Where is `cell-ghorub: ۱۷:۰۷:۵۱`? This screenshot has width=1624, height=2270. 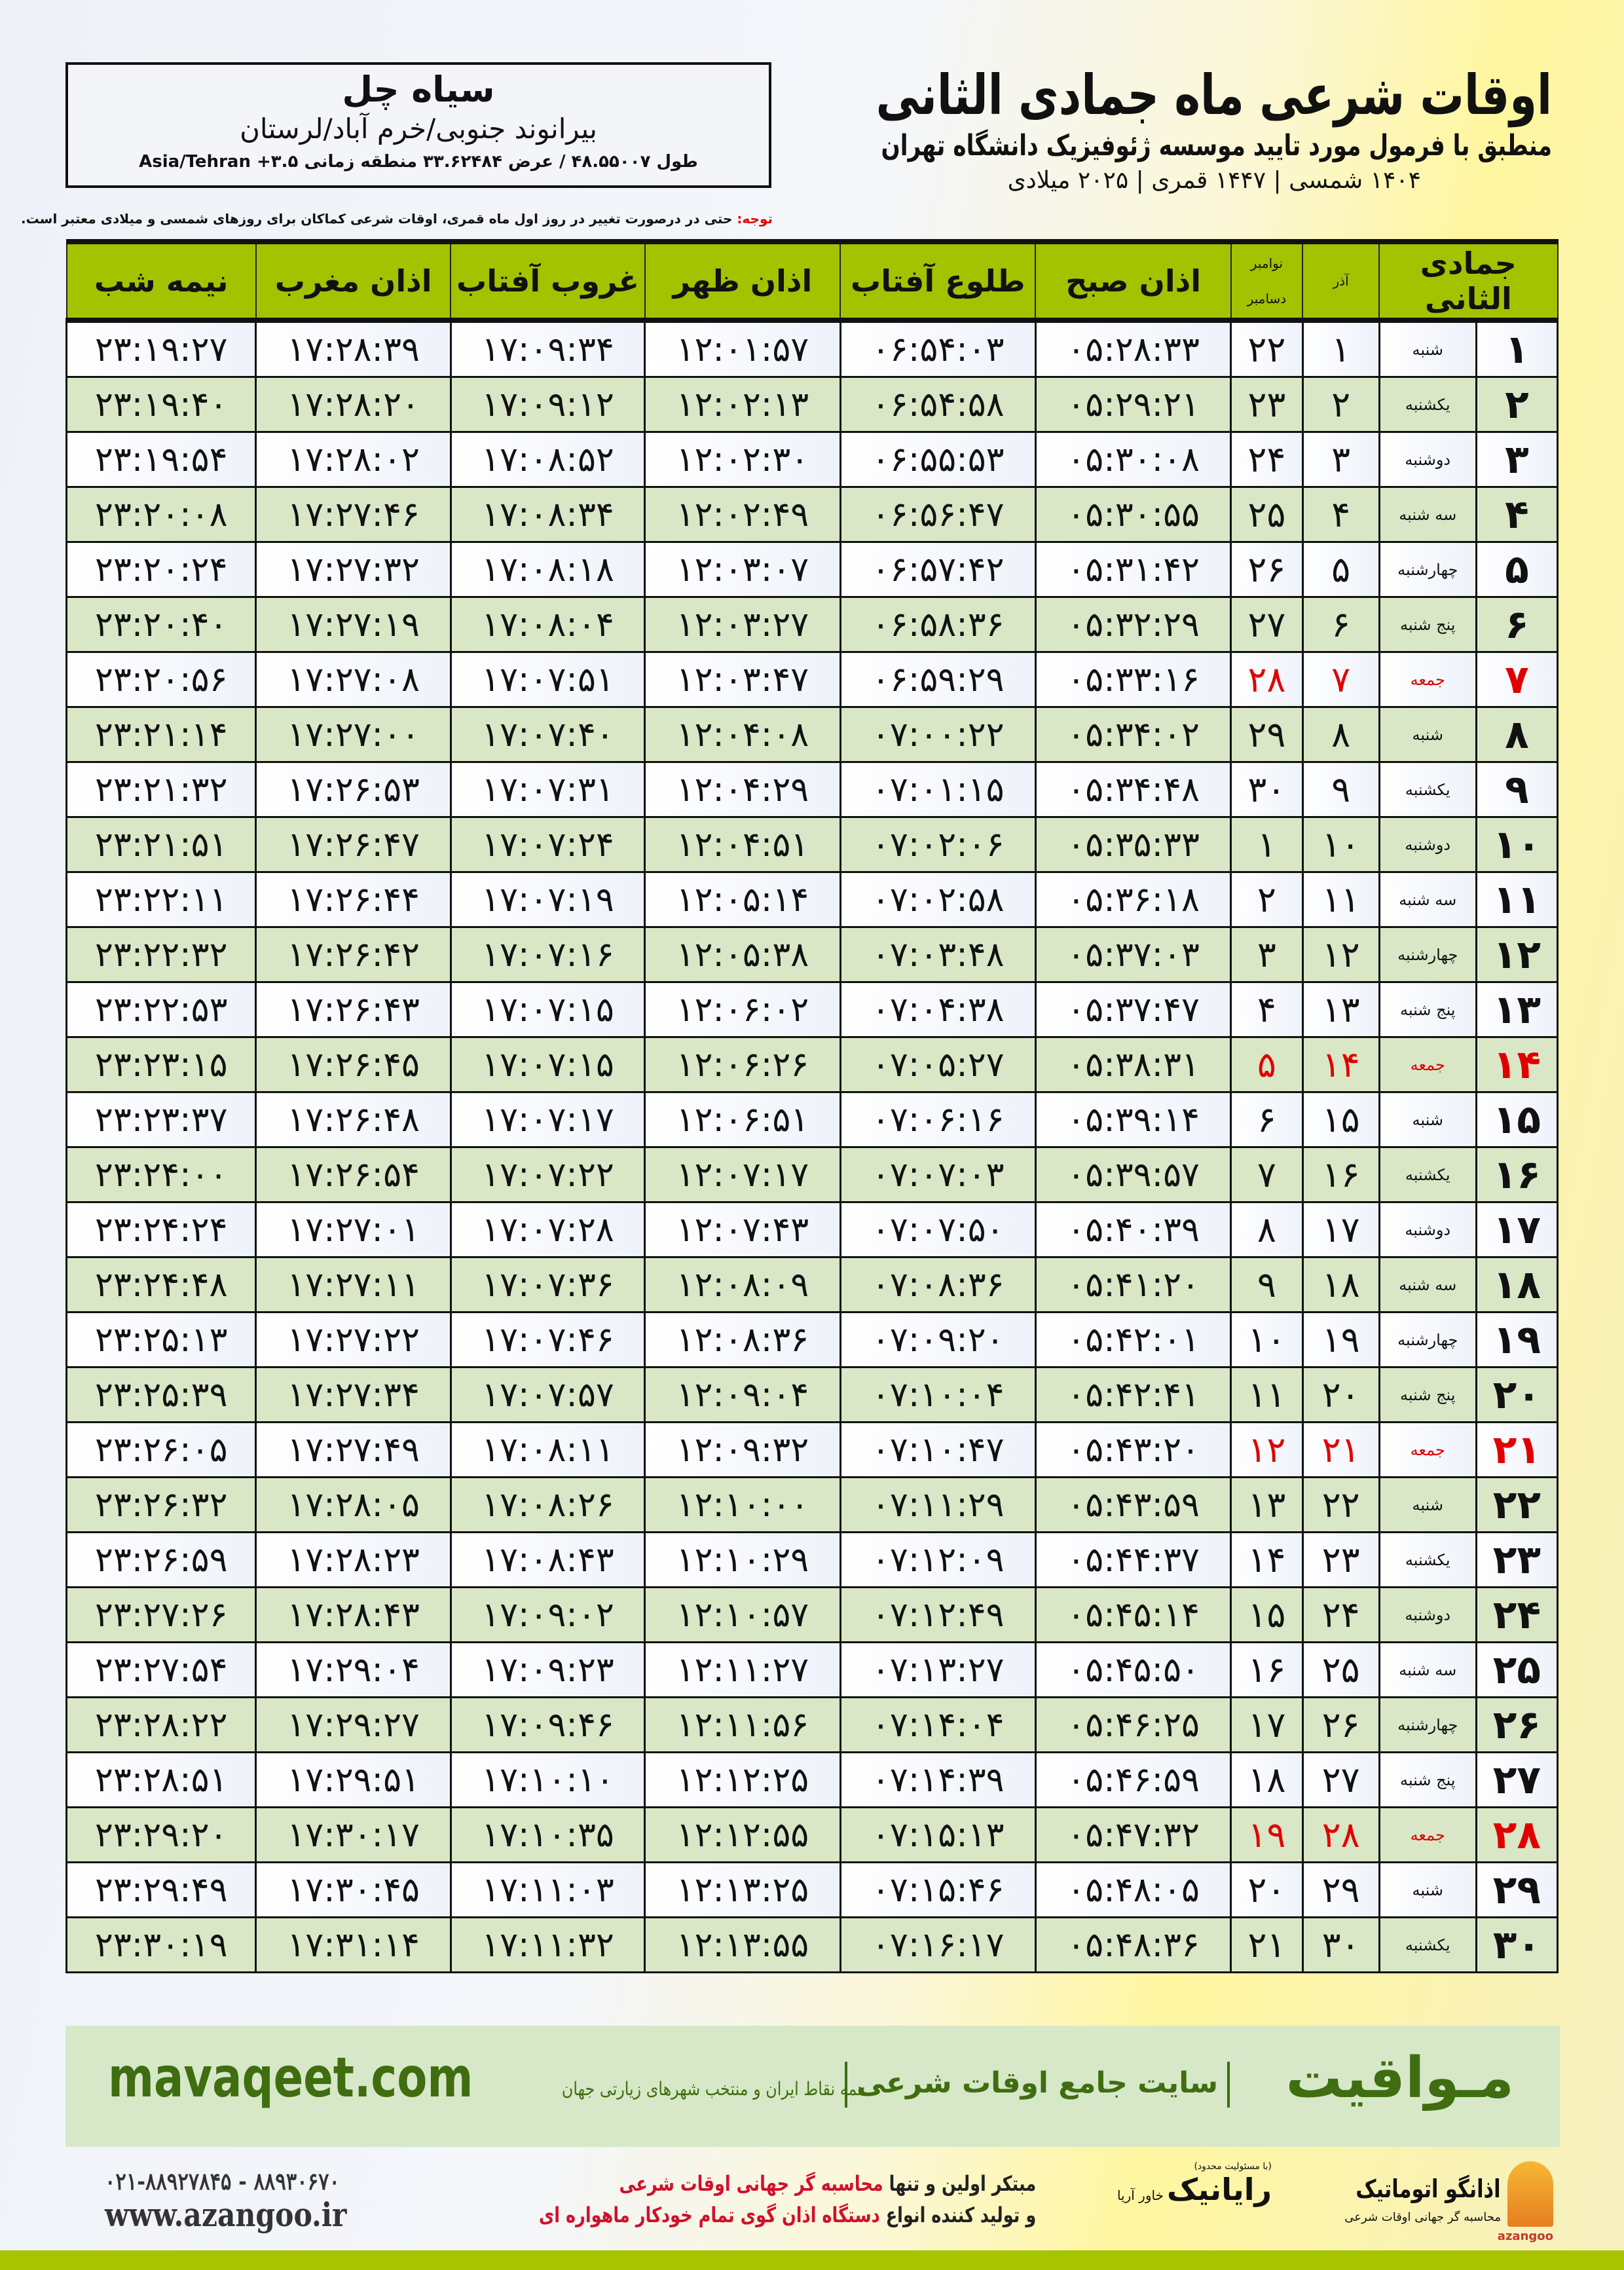
cell-ghorub: ۱۷:۰۷:۵۱ is located at coordinates (547, 679).